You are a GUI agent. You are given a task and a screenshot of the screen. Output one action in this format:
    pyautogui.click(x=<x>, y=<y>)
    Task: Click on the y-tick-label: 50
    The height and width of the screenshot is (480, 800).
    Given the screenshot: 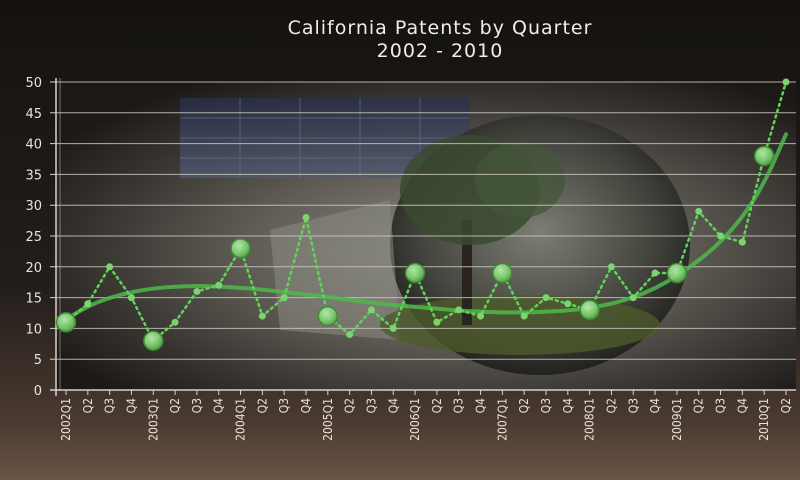 What is the action you would take?
    pyautogui.click(x=33, y=83)
    